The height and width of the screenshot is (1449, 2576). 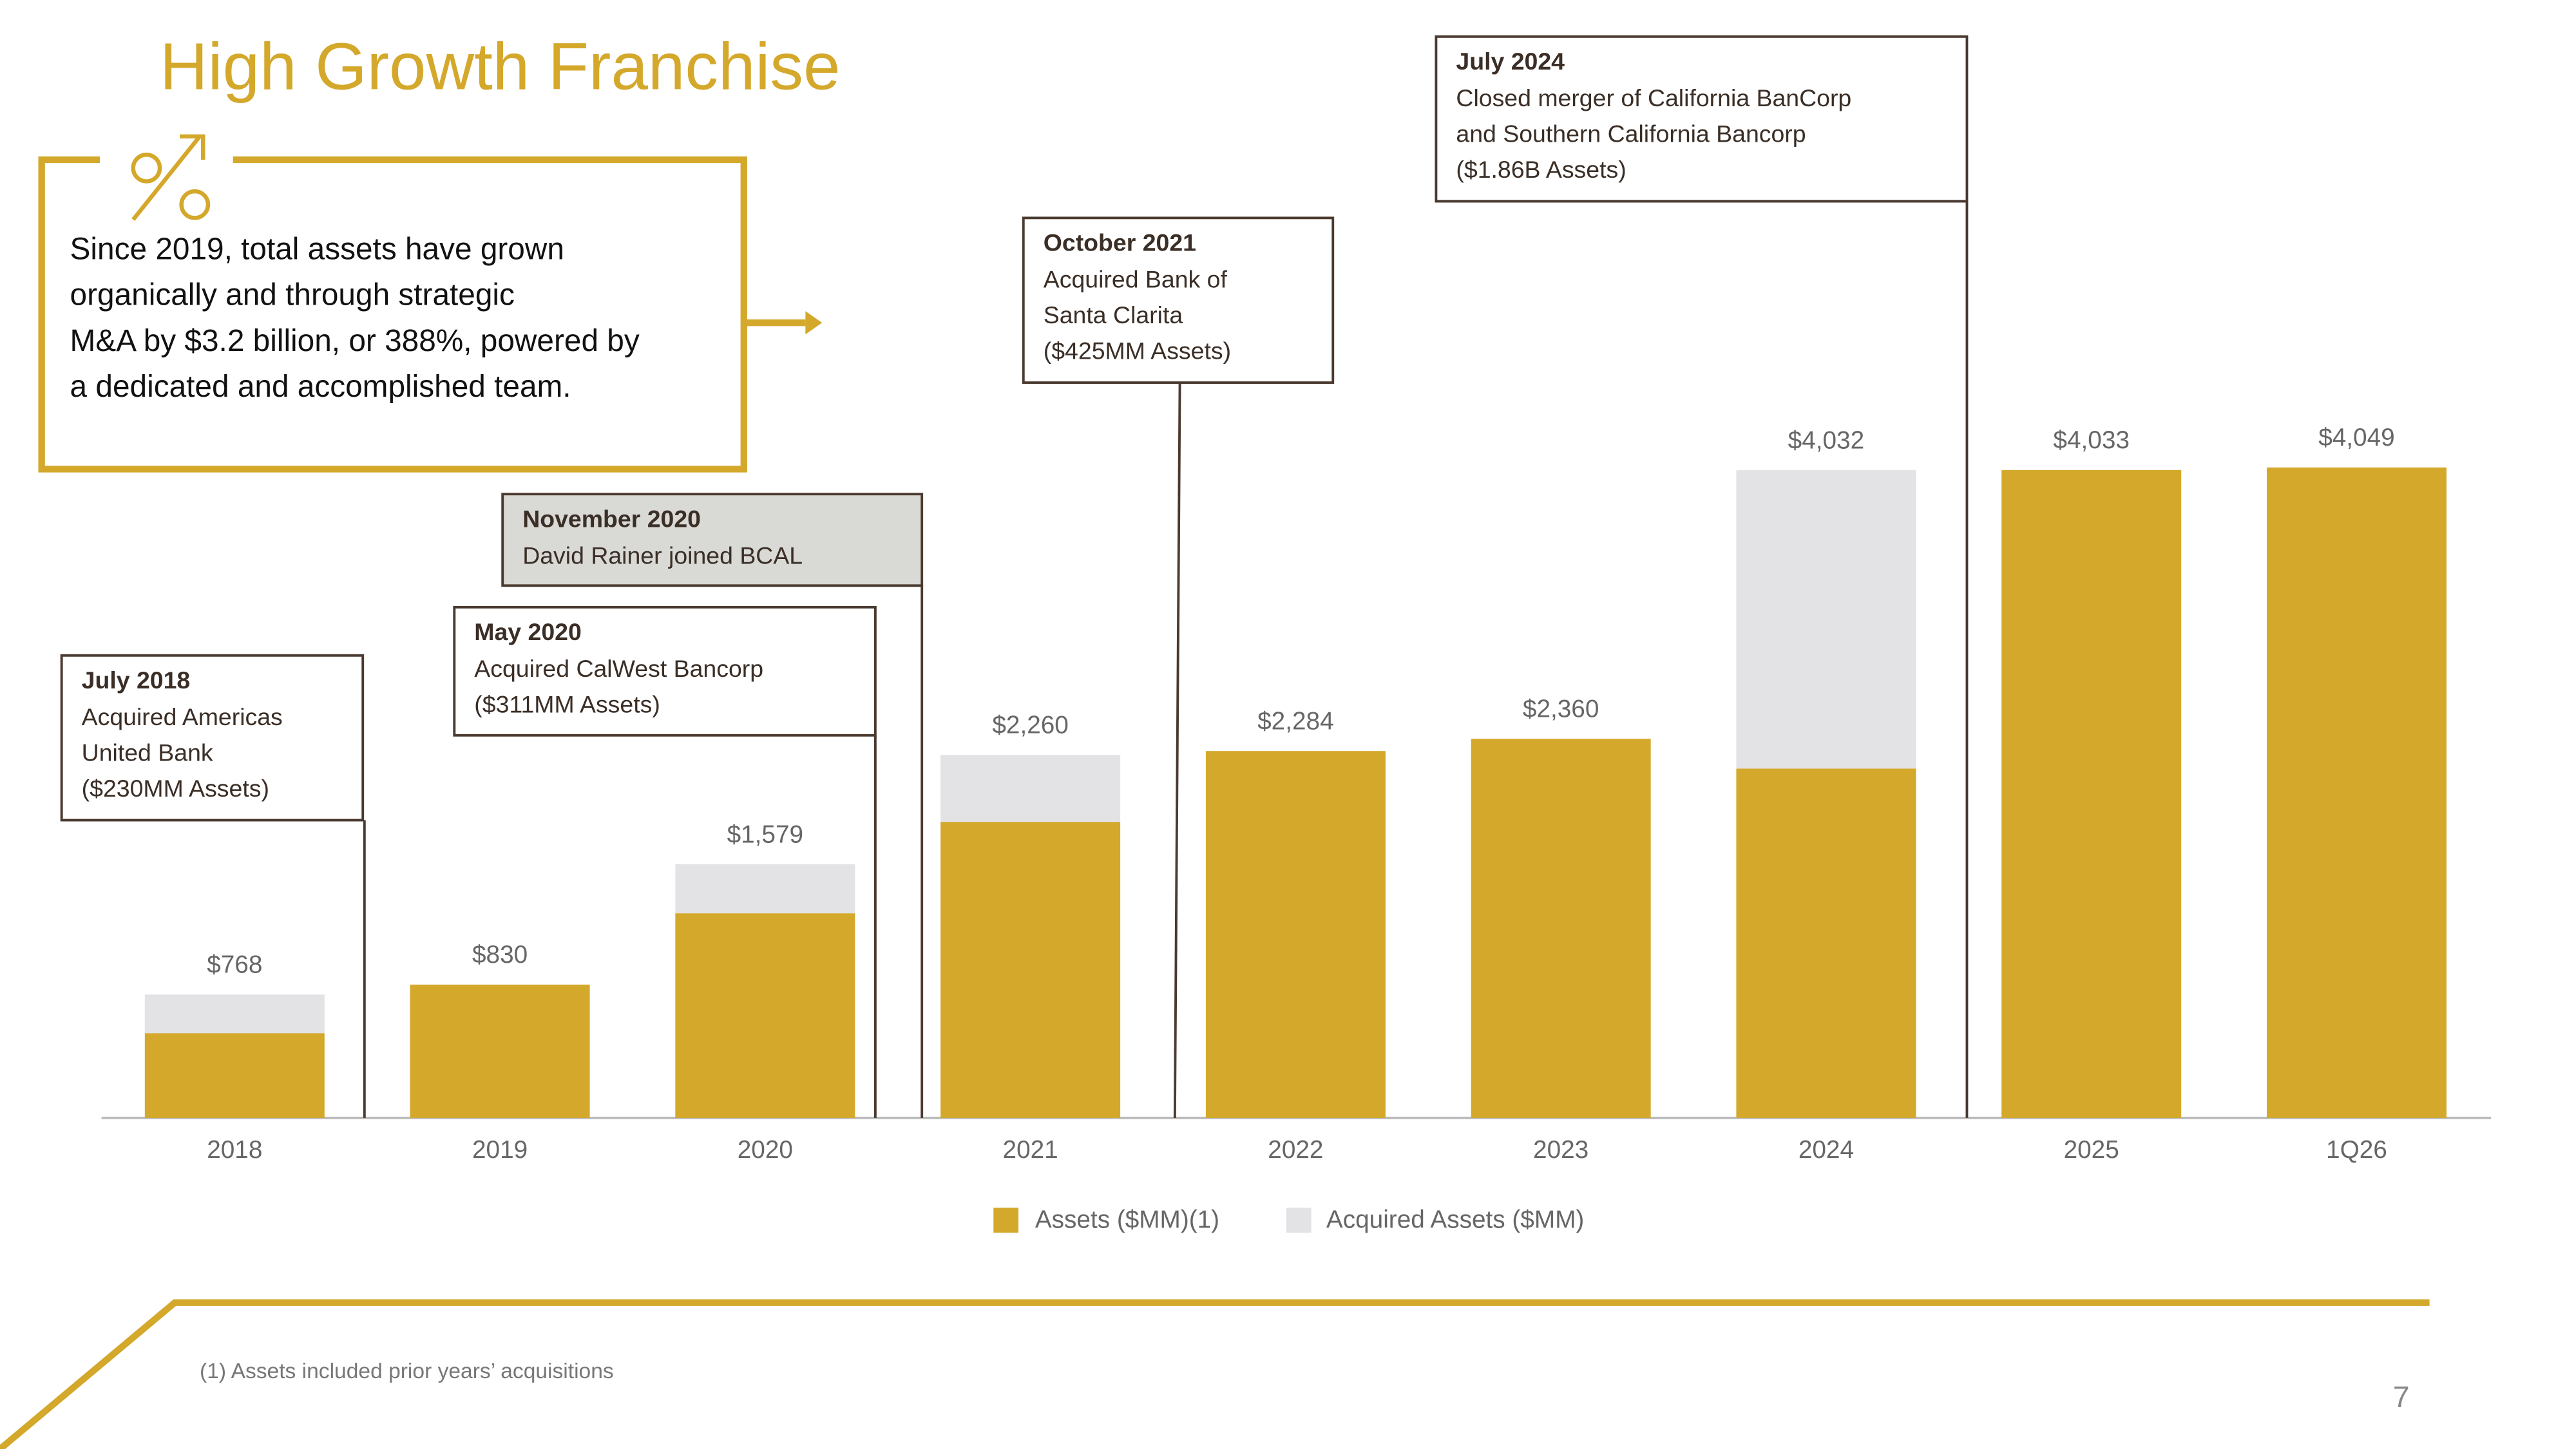 What do you see at coordinates (392, 314) in the screenshot?
I see `text-box-frame` at bounding box center [392, 314].